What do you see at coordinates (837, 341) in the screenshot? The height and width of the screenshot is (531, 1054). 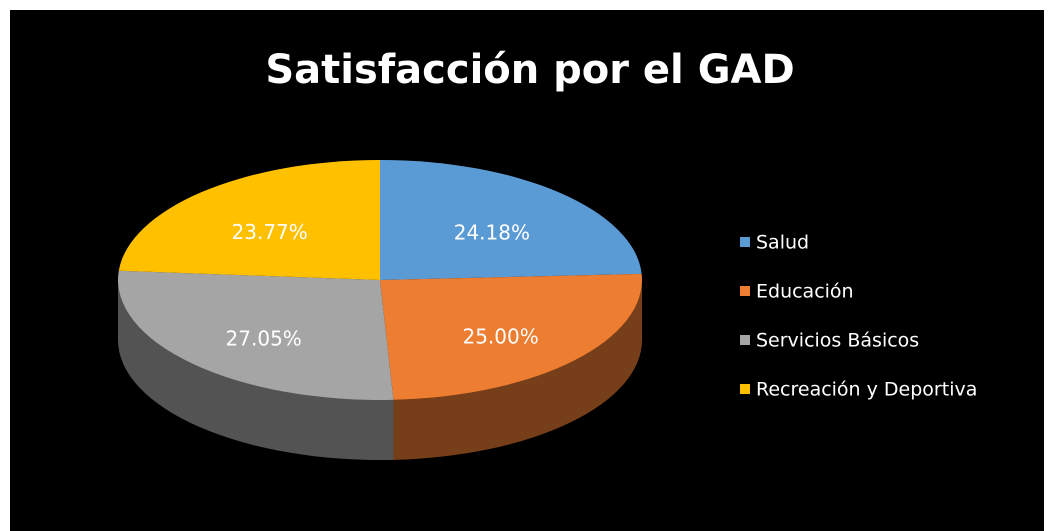 I see `legend-label: Servicios Básicos` at bounding box center [837, 341].